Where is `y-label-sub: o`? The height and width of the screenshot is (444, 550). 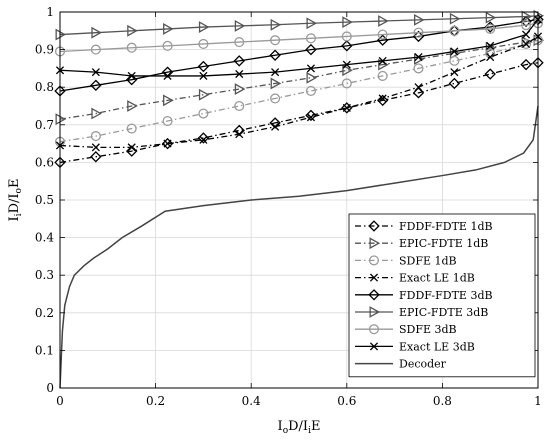 y-label-sub: o is located at coordinates (19, 190).